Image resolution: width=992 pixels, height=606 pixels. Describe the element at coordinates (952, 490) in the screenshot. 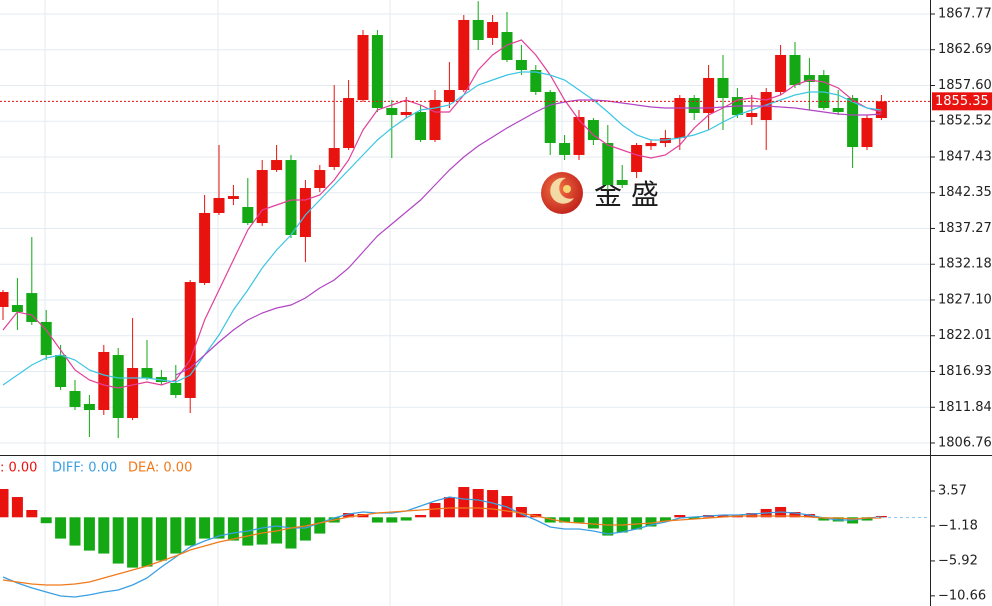

I see `y-tick-label: 3.57` at that location.